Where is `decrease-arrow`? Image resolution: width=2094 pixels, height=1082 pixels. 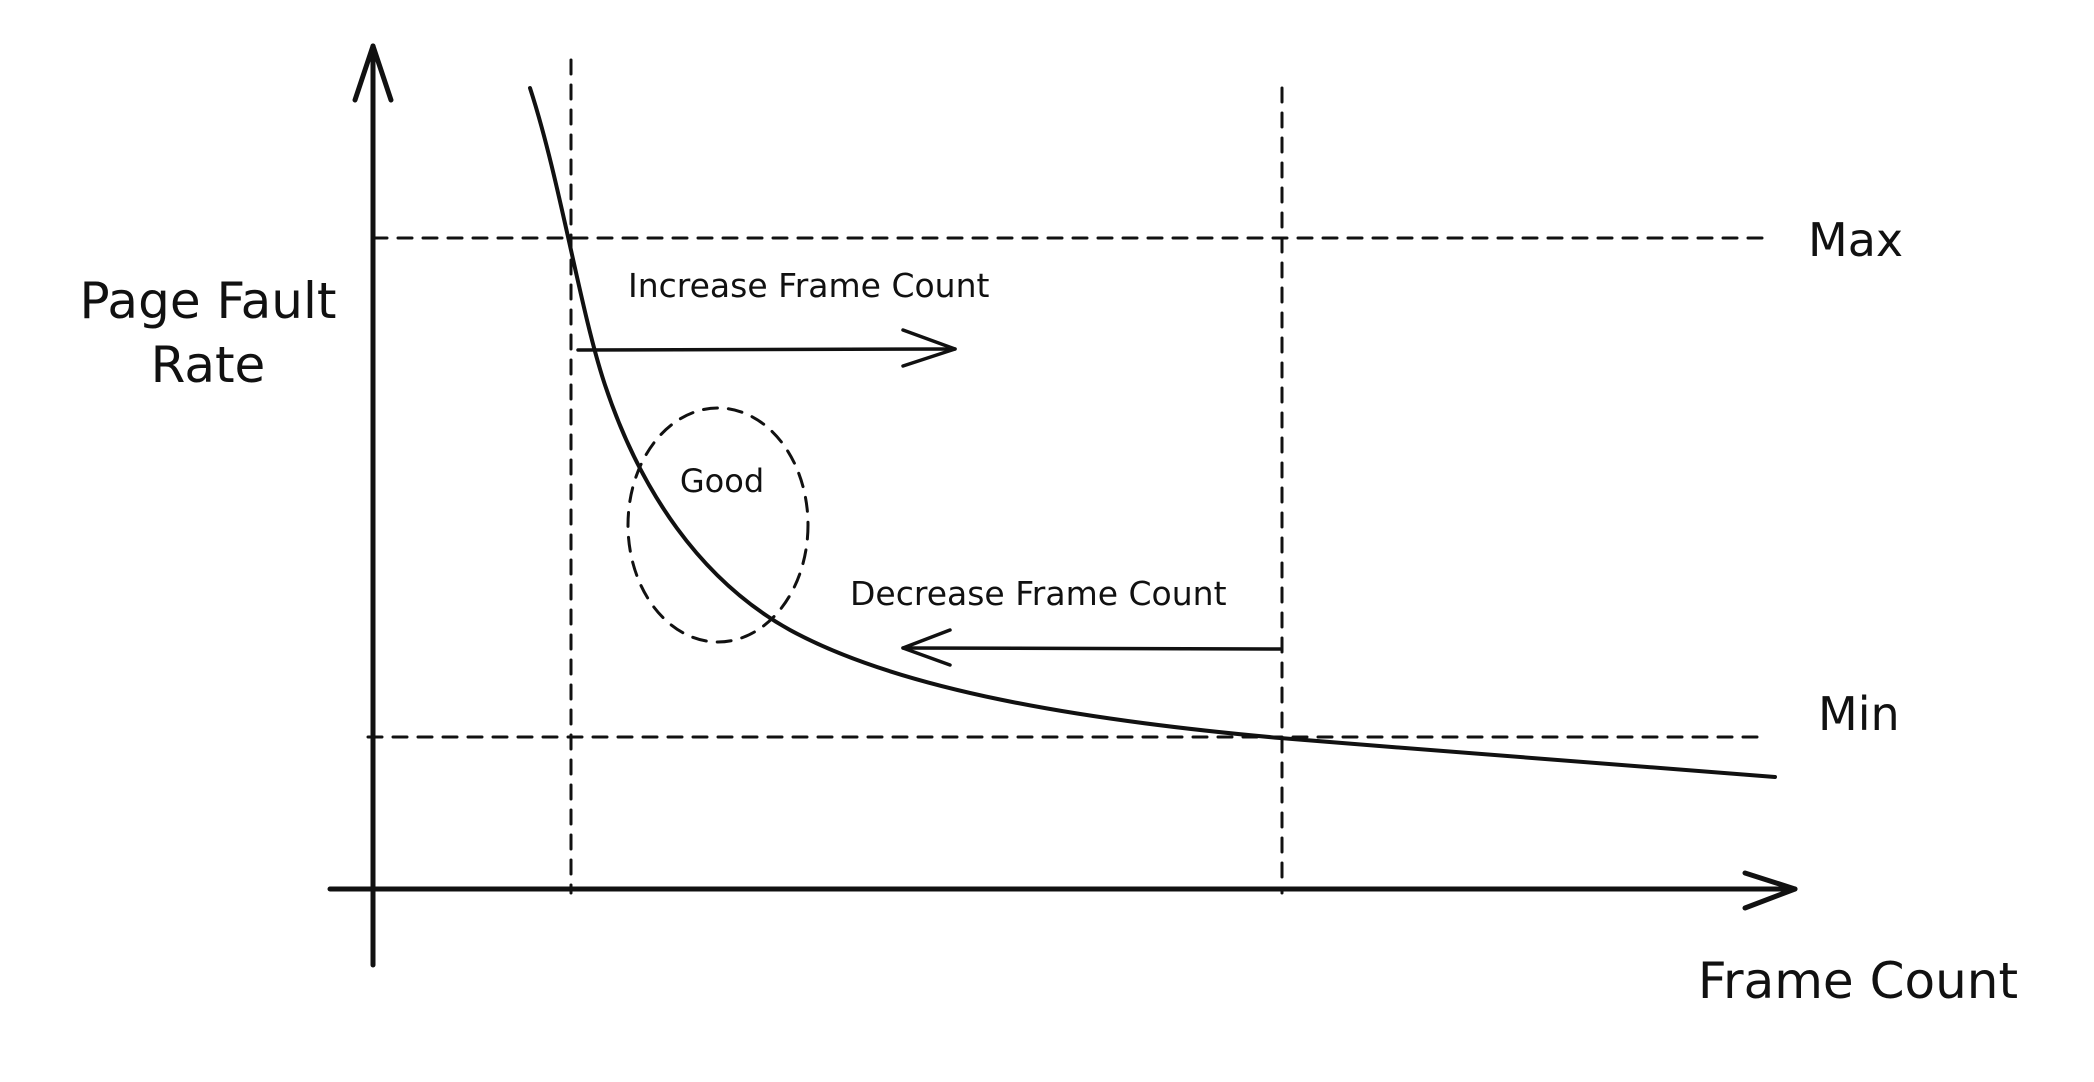
decrease-arrow is located at coordinates (1091, 647).